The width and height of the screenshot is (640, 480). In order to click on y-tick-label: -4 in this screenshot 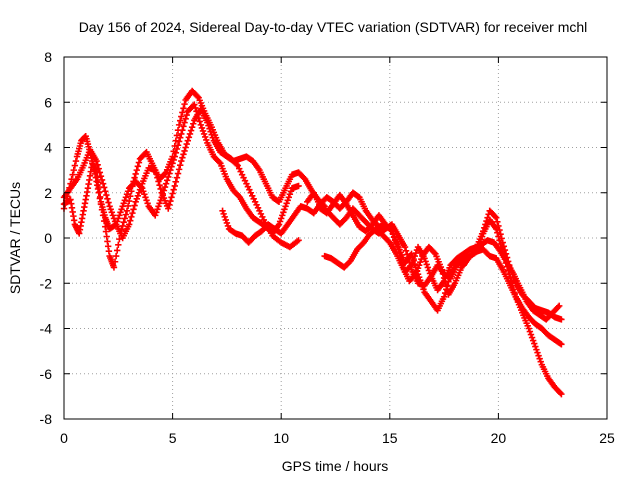, I will do `click(46, 329)`.